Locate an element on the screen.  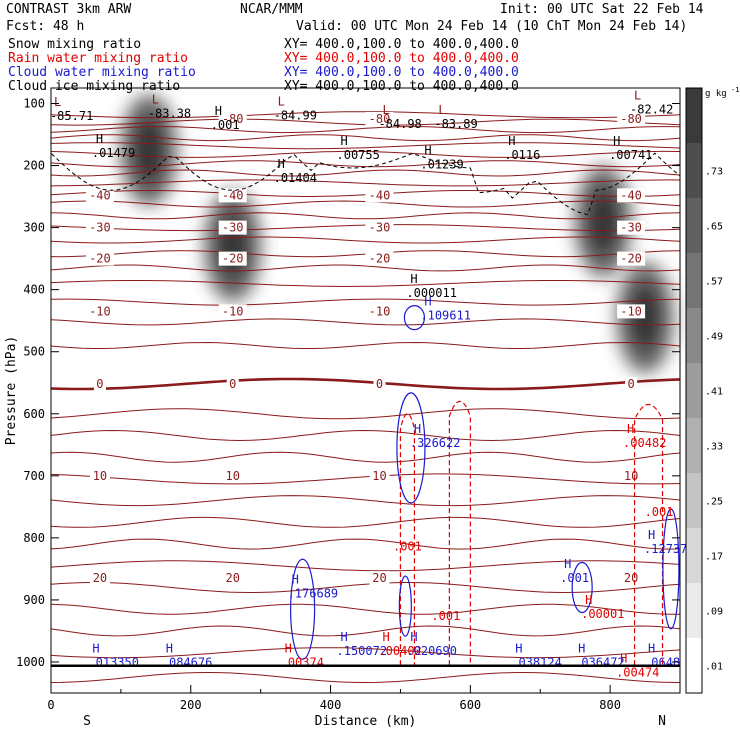
y-tick-label: 900 is located at coordinates (34, 600).